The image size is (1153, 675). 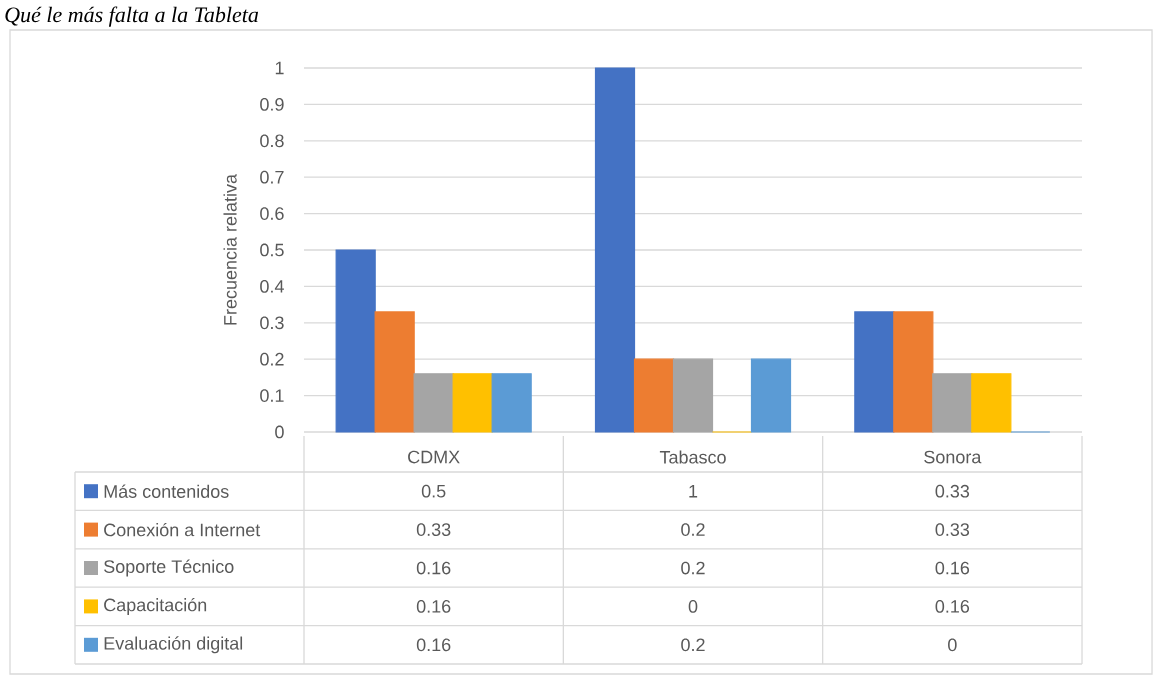 What do you see at coordinates (272, 177) in the screenshot?
I see `y-tick-label: 0.7` at bounding box center [272, 177].